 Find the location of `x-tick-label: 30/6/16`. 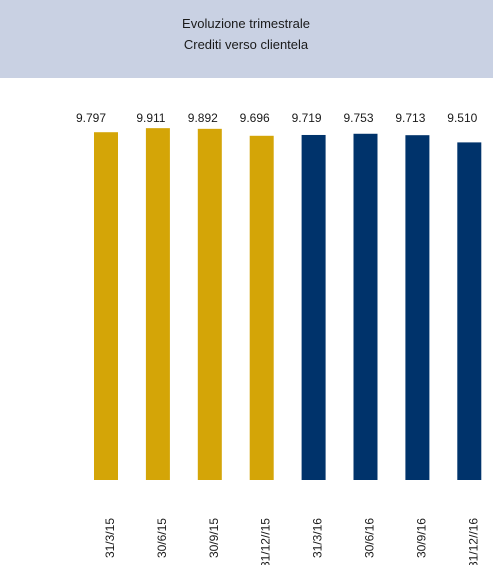

x-tick-label: 30/6/16 is located at coordinates (370, 538).